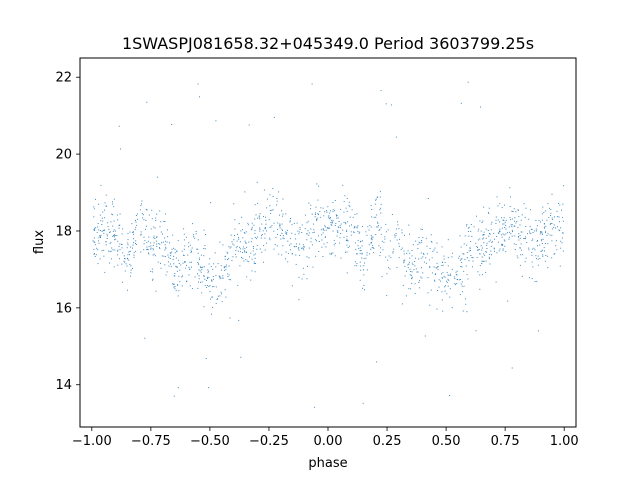 The image size is (640, 480). Describe the element at coordinates (63, 155) in the screenshot. I see `y-tick-label: 20` at that location.